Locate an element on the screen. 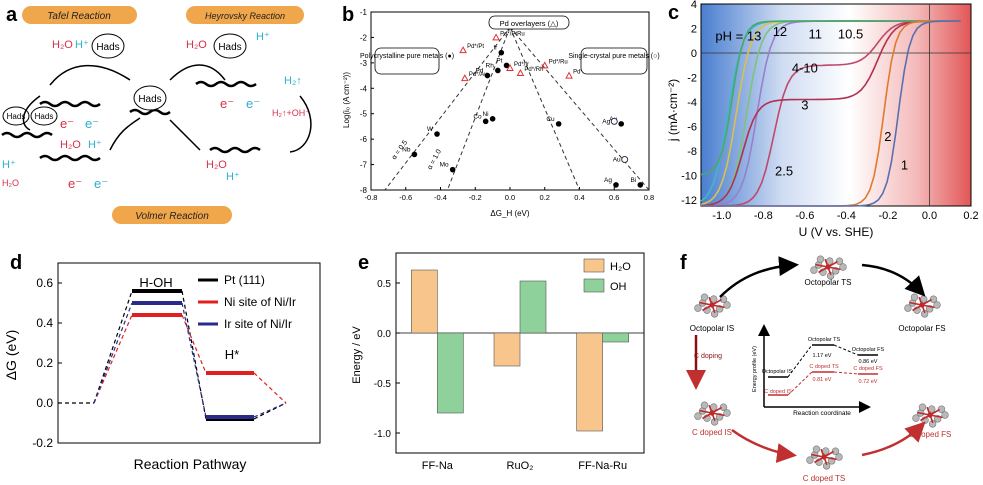  inset-y-label: Energy profile (eV) is located at coordinates (755, 369).